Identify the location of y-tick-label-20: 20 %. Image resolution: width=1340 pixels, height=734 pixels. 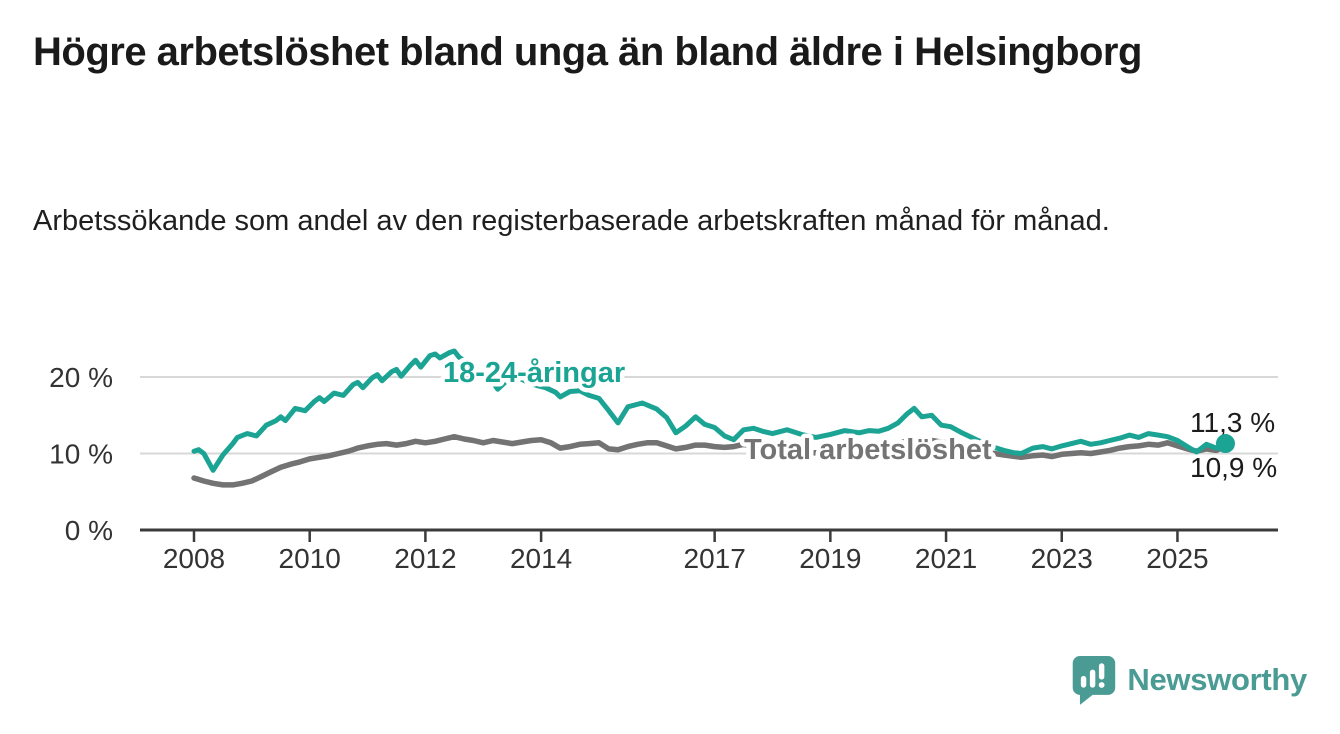
(81, 377).